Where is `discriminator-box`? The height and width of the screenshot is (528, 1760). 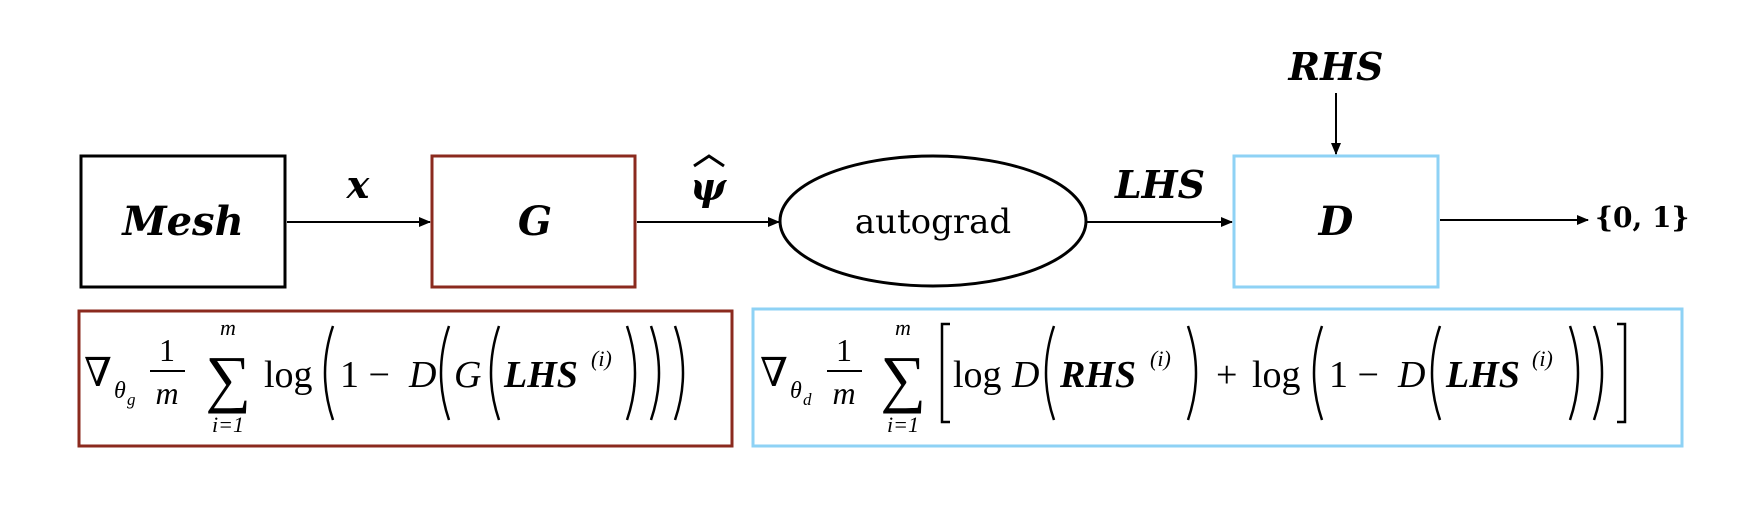
discriminator-box is located at coordinates (1336, 221).